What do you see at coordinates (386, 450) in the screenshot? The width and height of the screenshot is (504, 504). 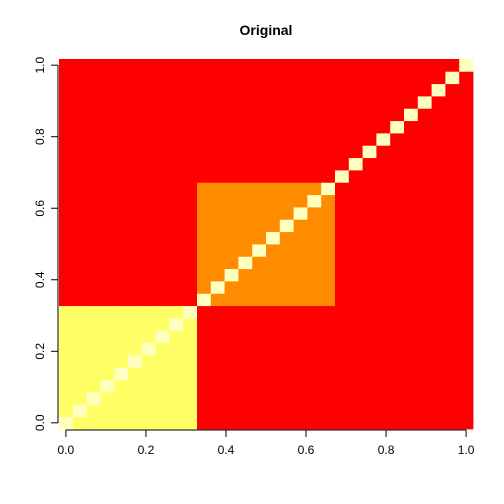 I see `x-tick-label: 0.8` at bounding box center [386, 450].